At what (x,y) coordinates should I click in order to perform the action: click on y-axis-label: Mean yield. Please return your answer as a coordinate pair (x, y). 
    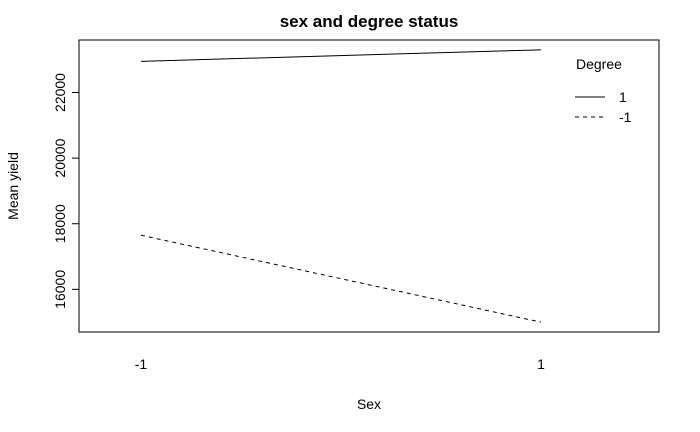
    Looking at the image, I should click on (13, 186).